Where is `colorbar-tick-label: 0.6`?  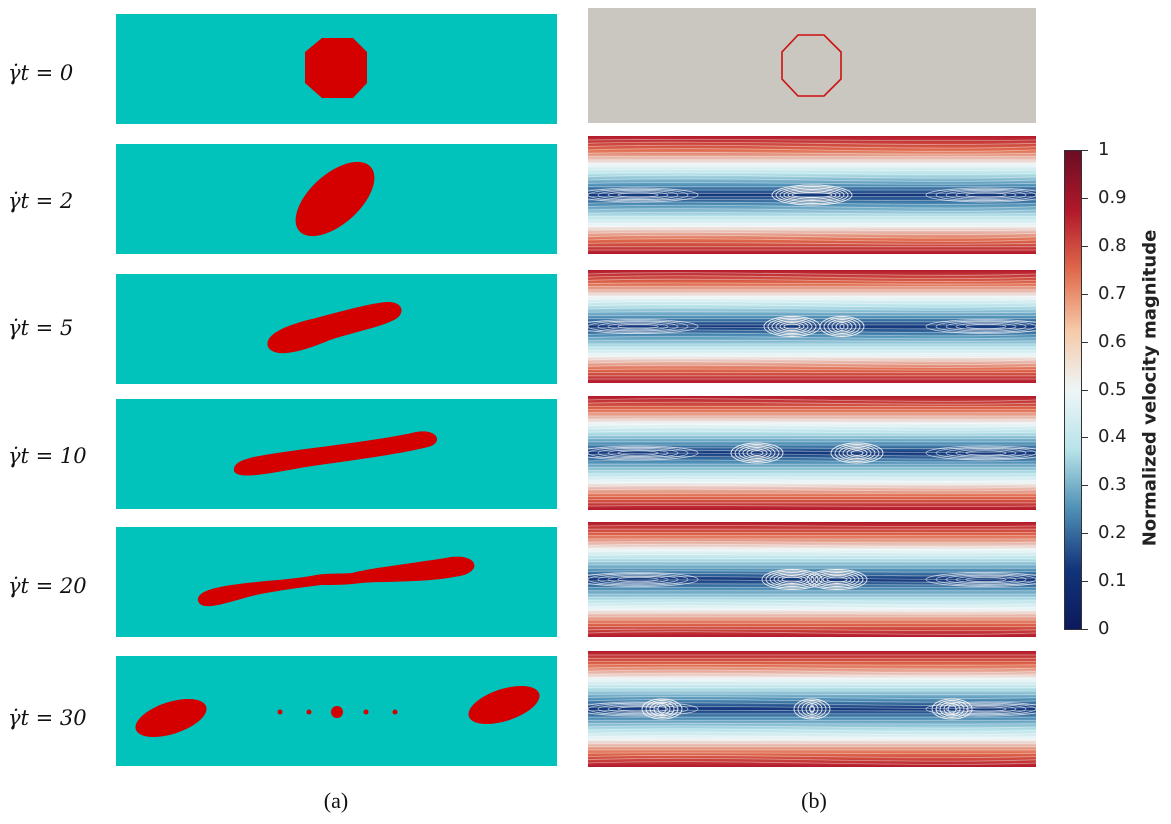
colorbar-tick-label: 0.6 is located at coordinates (1112, 341).